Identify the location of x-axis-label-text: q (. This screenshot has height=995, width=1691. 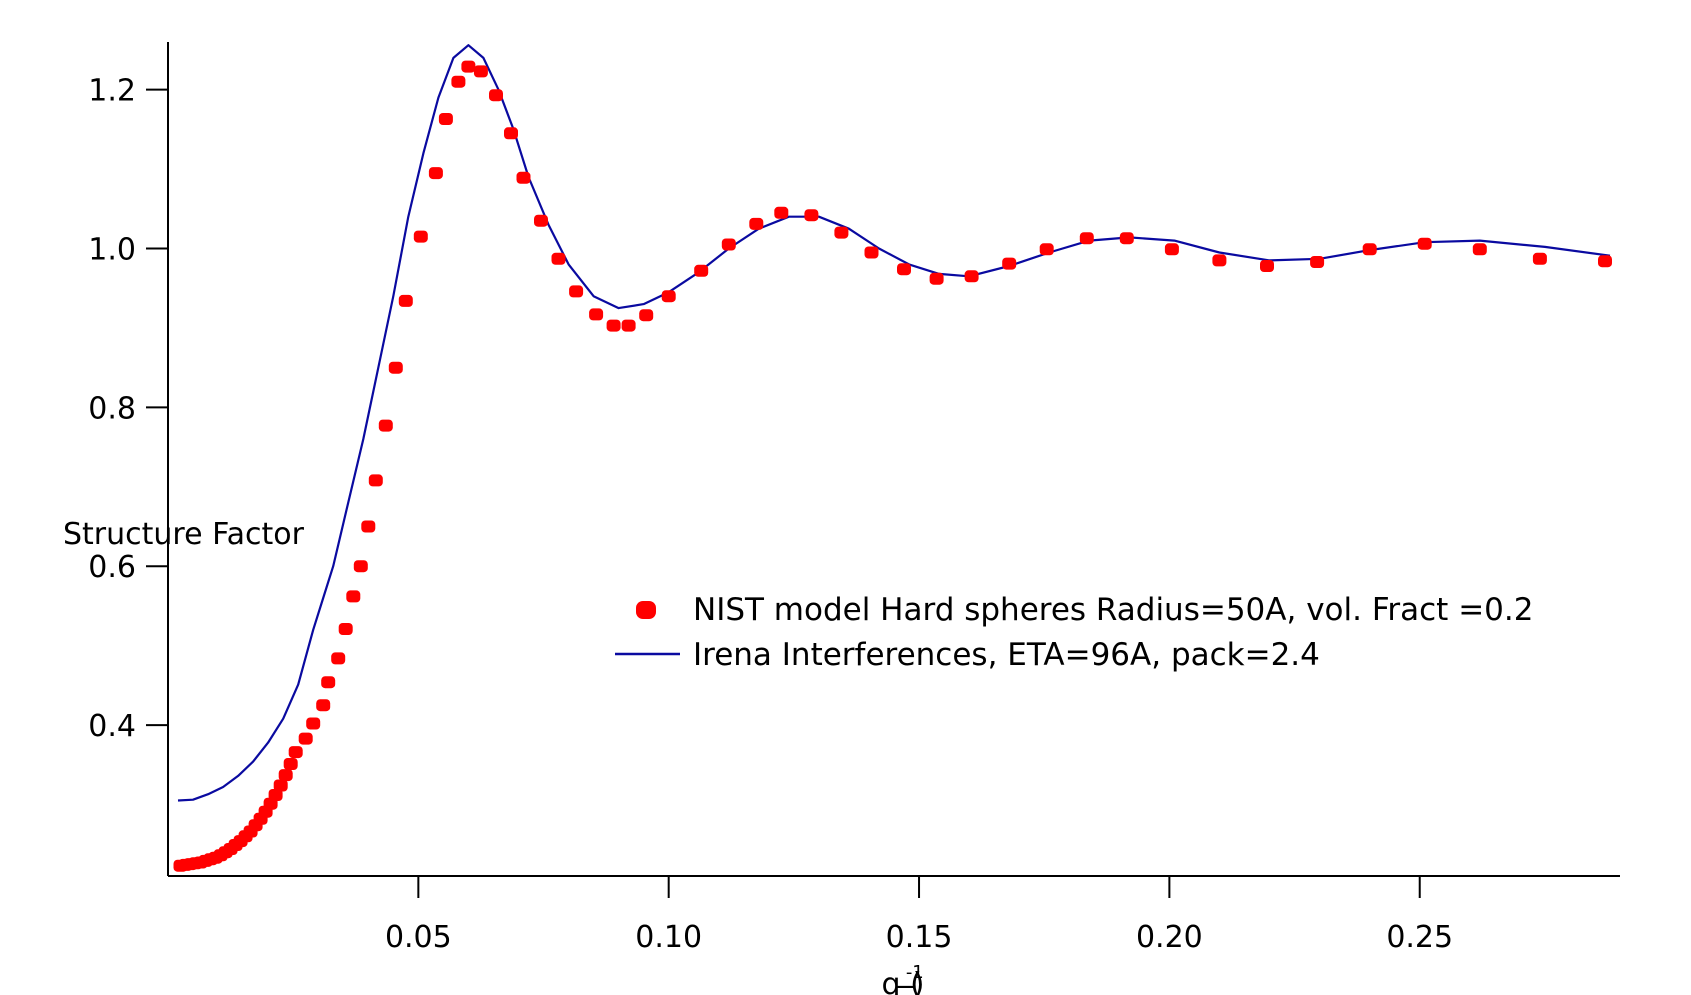
(902, 981).